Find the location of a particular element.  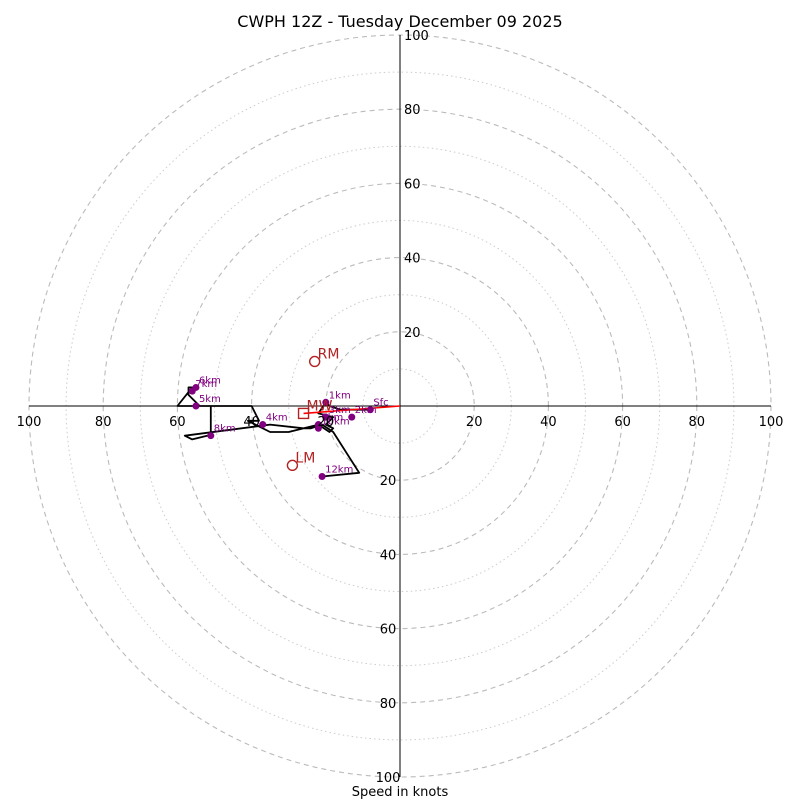

y-tick-bottom-80: 80 is located at coordinates (388, 704).